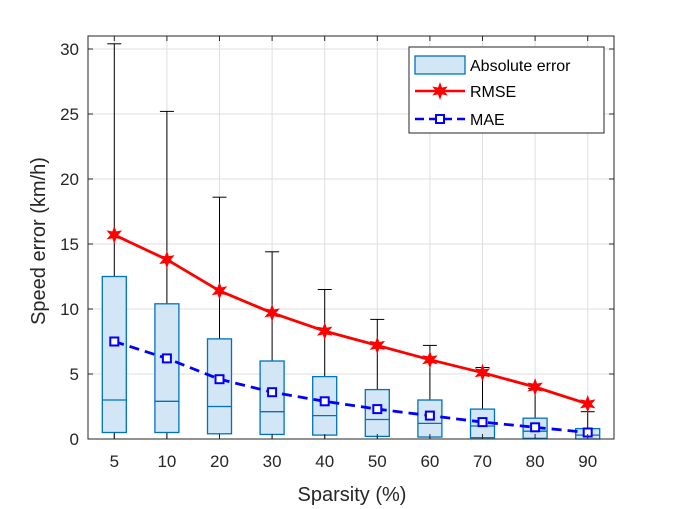 Image resolution: width=678 pixels, height=509 pixels. Describe the element at coordinates (429, 461) in the screenshot. I see `x-tick-label: 60` at that location.